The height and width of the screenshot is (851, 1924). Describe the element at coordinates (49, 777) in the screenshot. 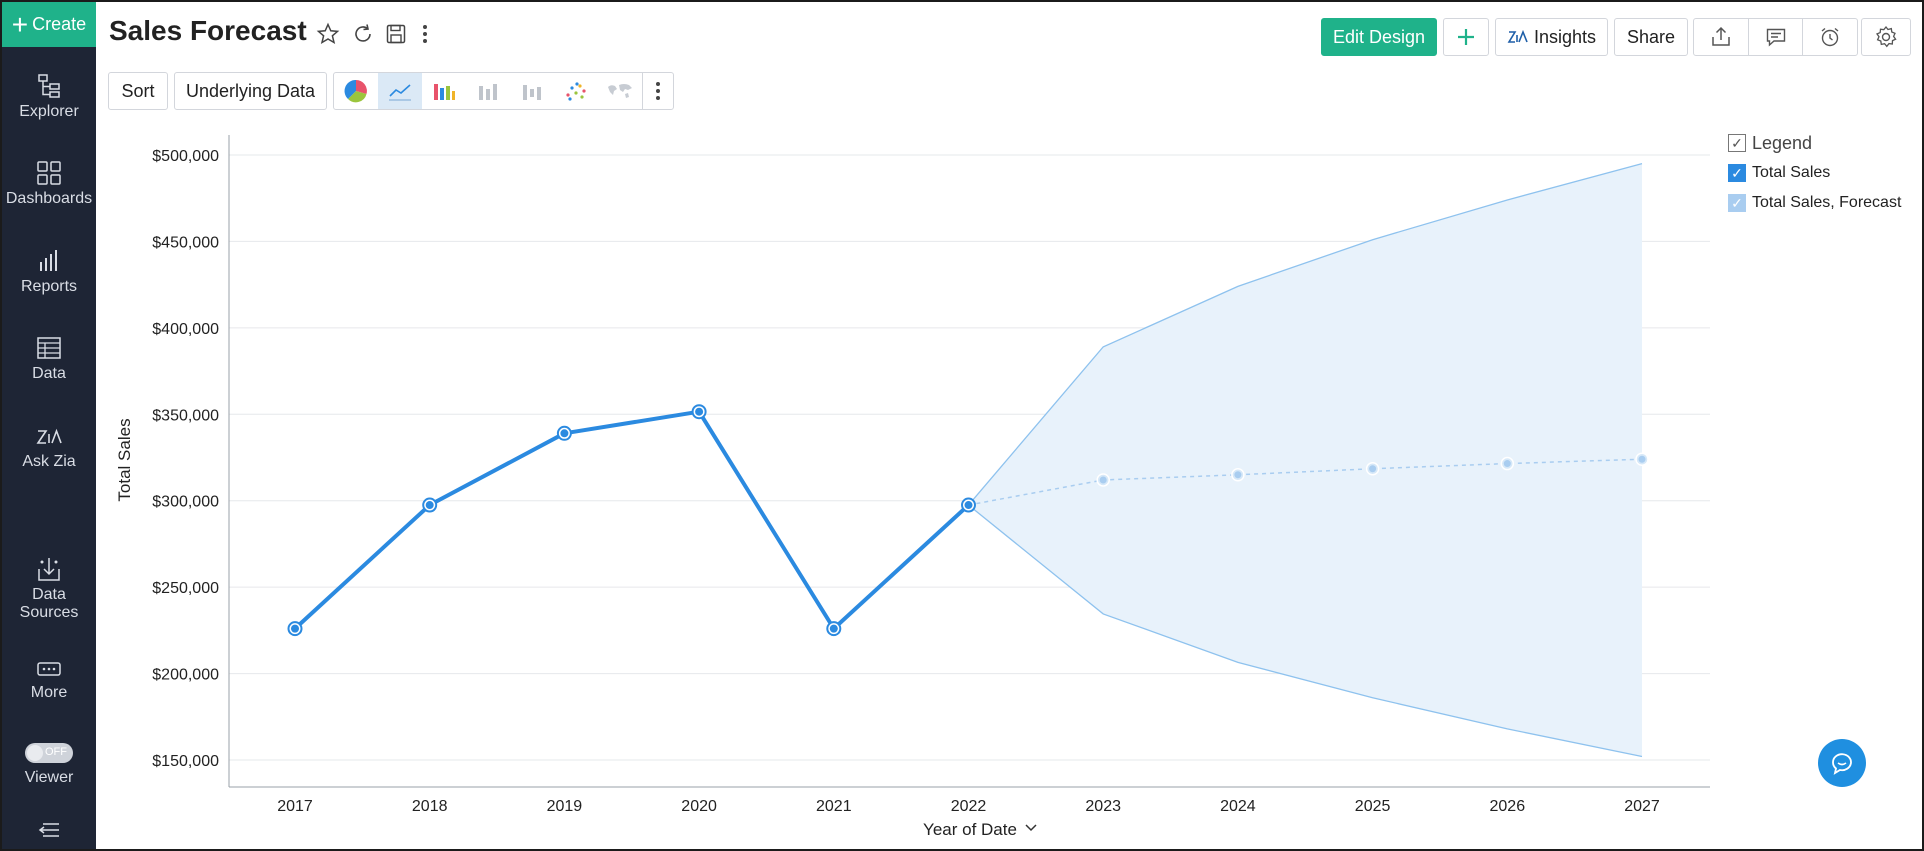

I see `sidebar-item-label: Viewer` at that location.